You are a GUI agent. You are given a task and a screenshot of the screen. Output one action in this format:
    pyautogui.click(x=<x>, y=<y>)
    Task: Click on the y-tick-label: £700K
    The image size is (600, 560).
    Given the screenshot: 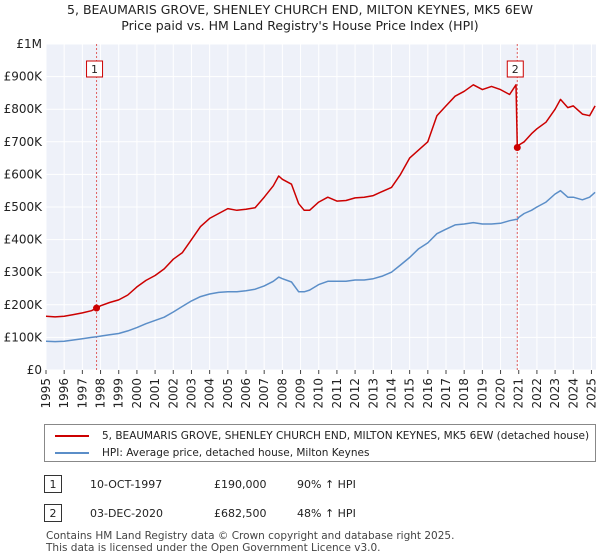 What is the action you would take?
    pyautogui.click(x=24, y=142)
    